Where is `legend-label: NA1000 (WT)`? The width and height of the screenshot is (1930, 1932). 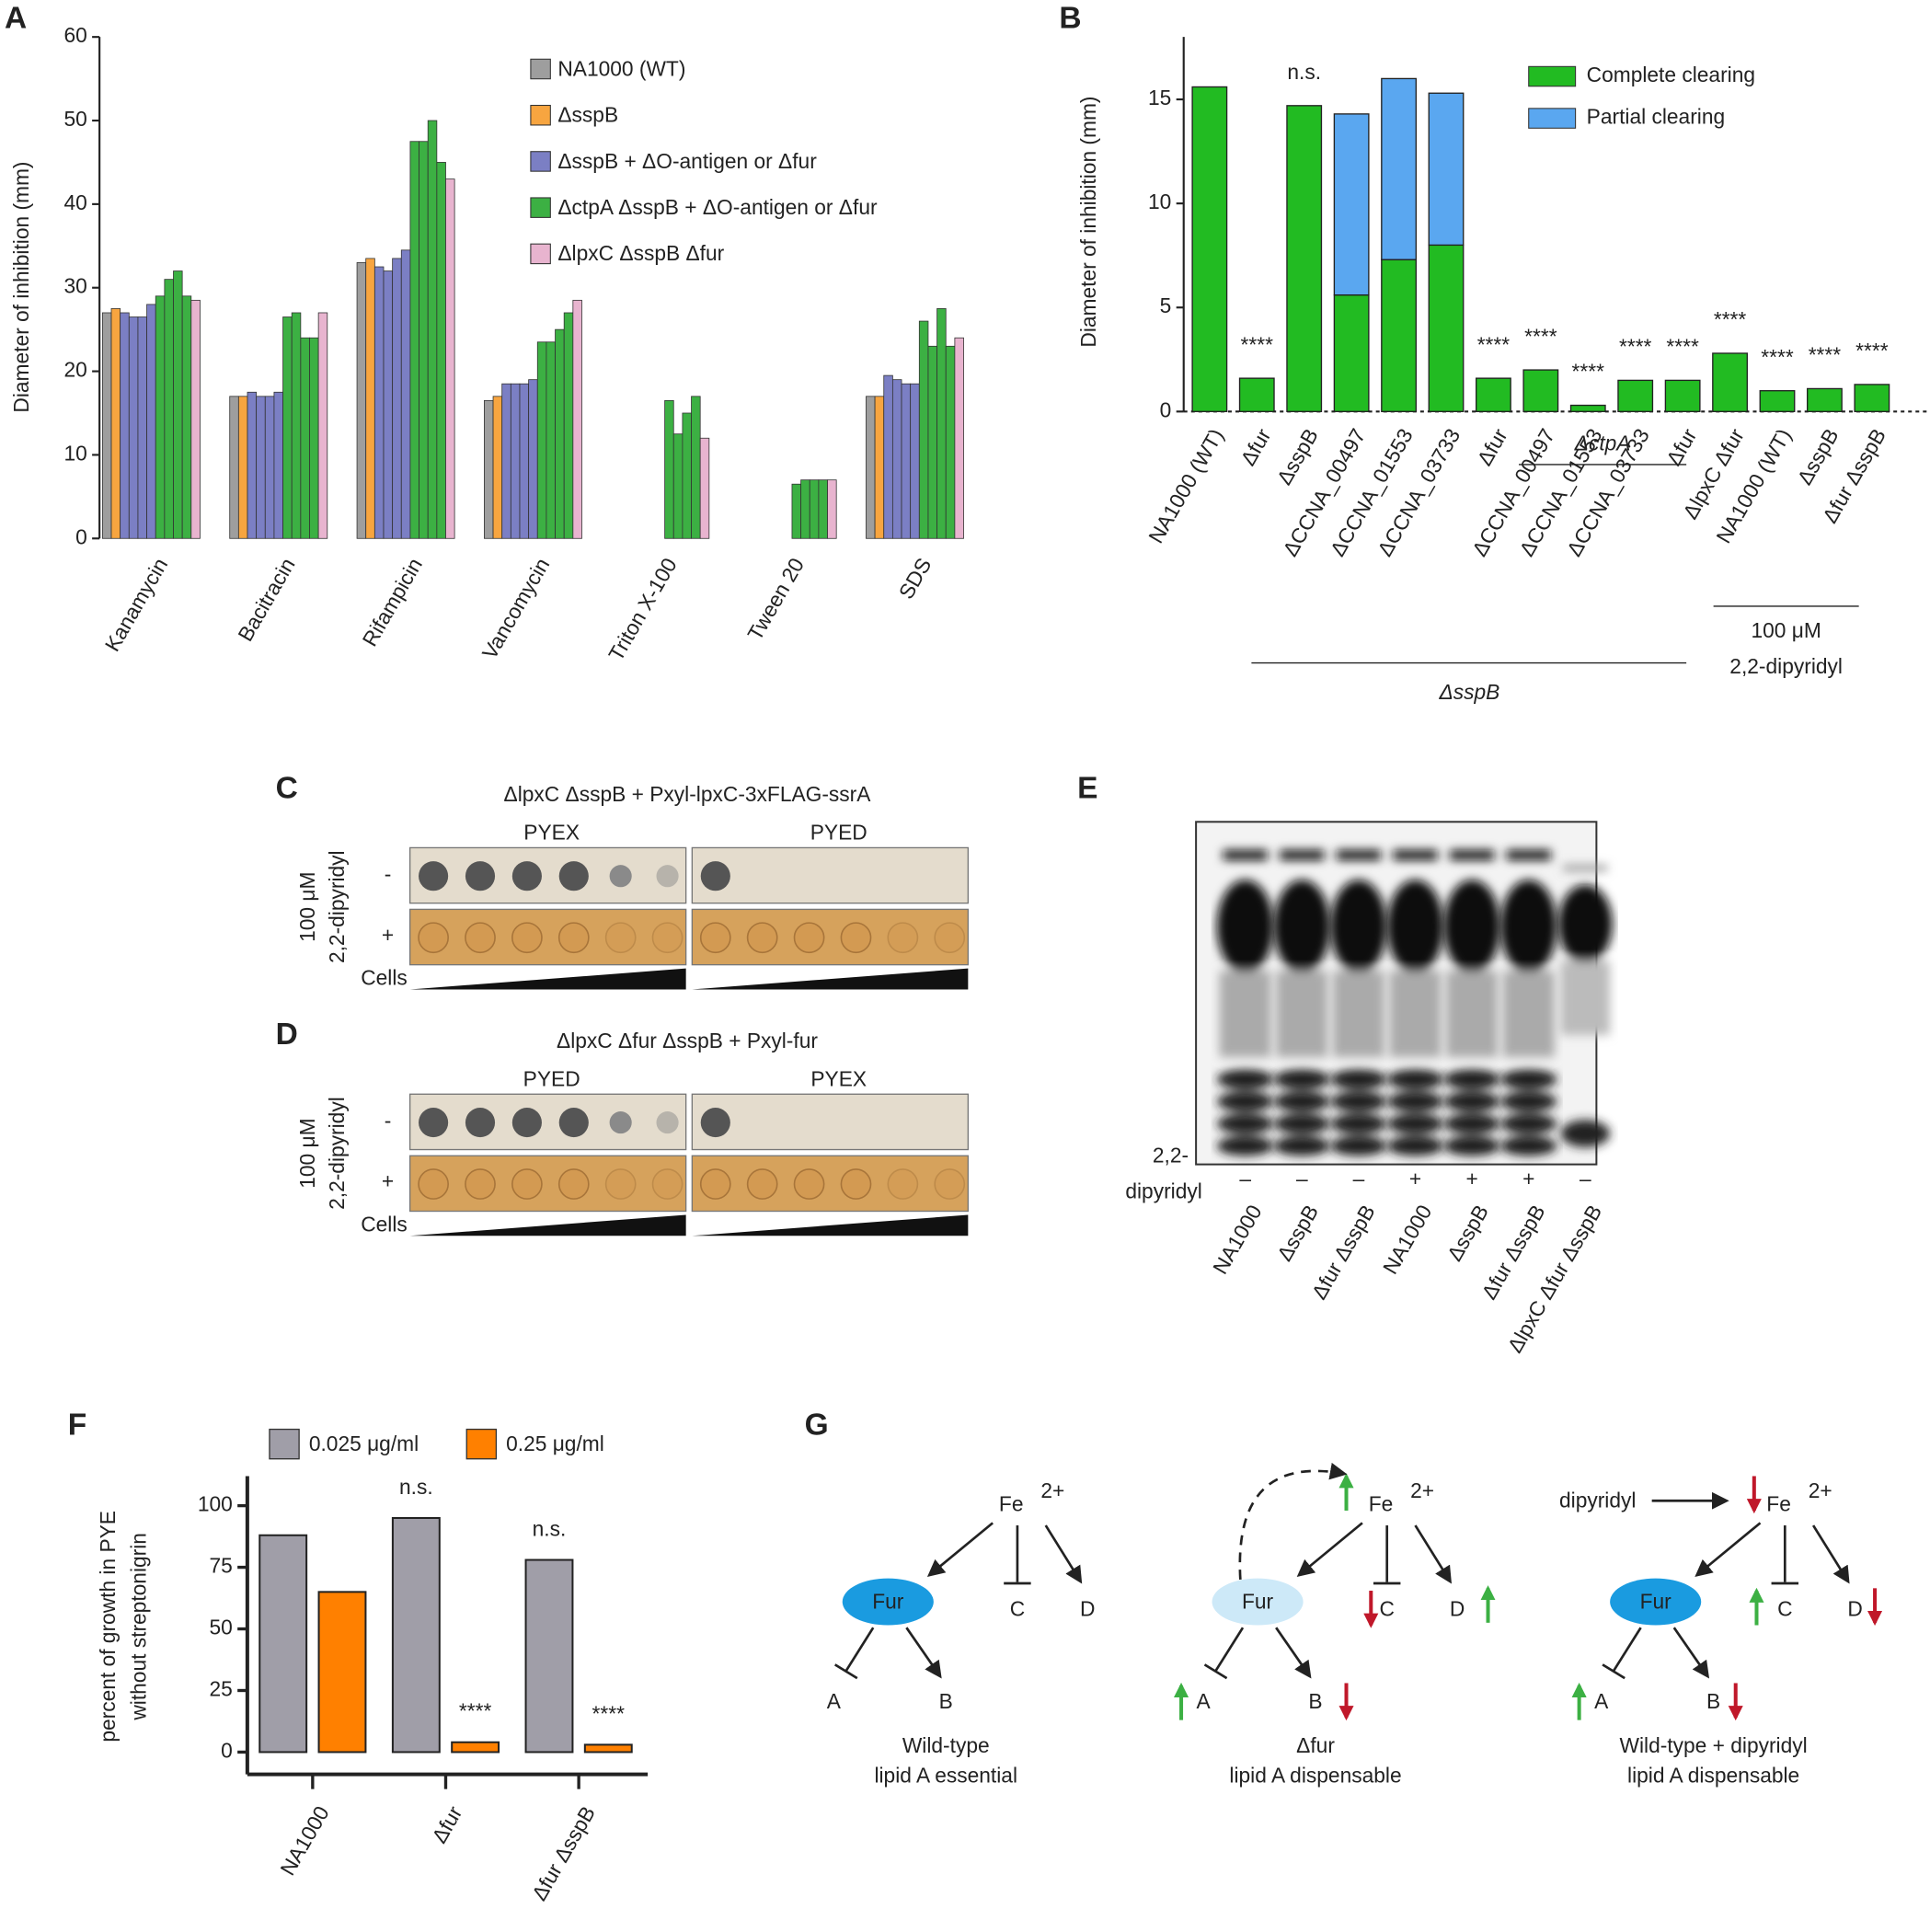 legend-label: NA1000 (WT) is located at coordinates (621, 68).